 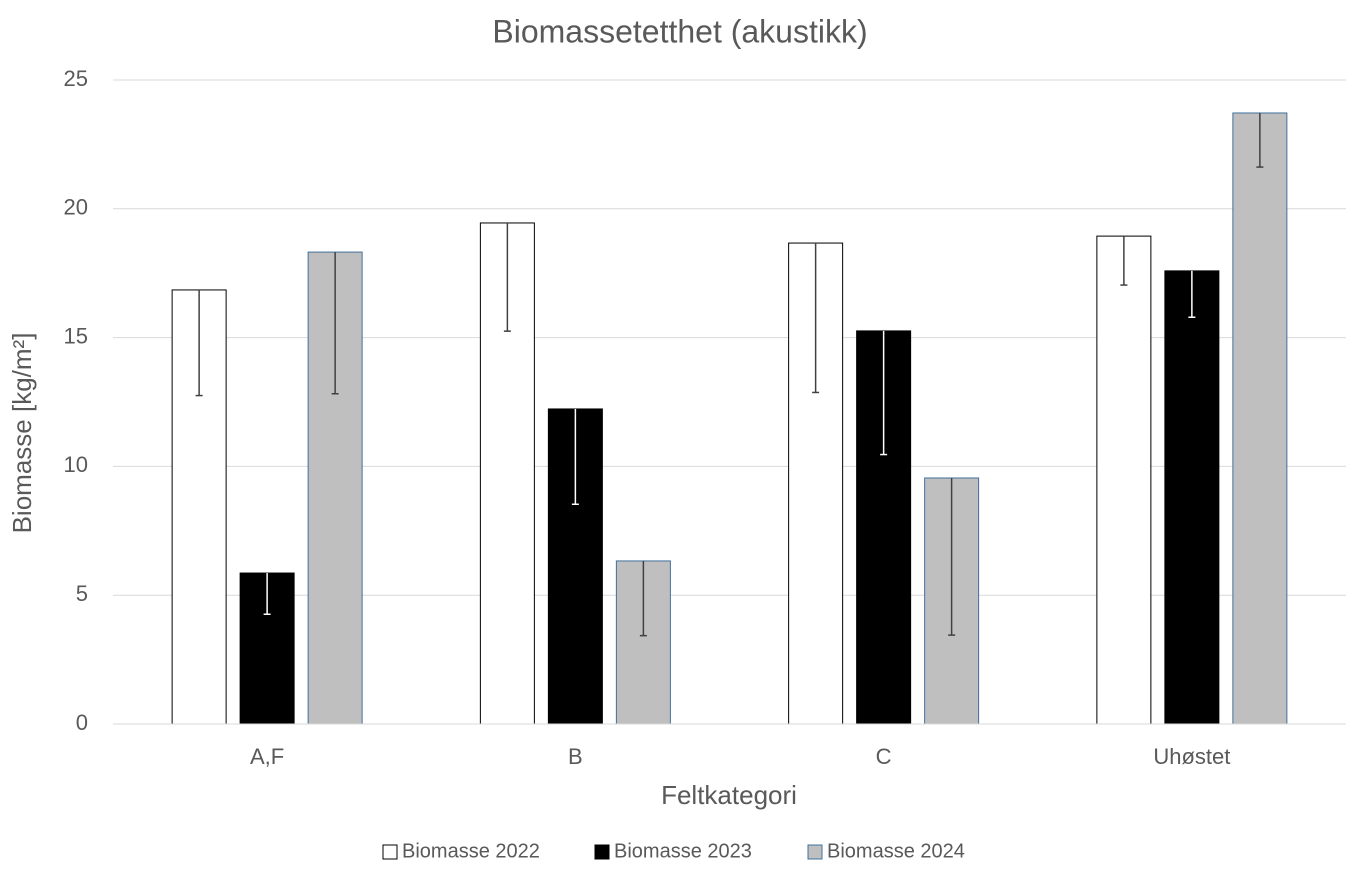 What do you see at coordinates (267, 756) in the screenshot?
I see `x-tick-label: A,F` at bounding box center [267, 756].